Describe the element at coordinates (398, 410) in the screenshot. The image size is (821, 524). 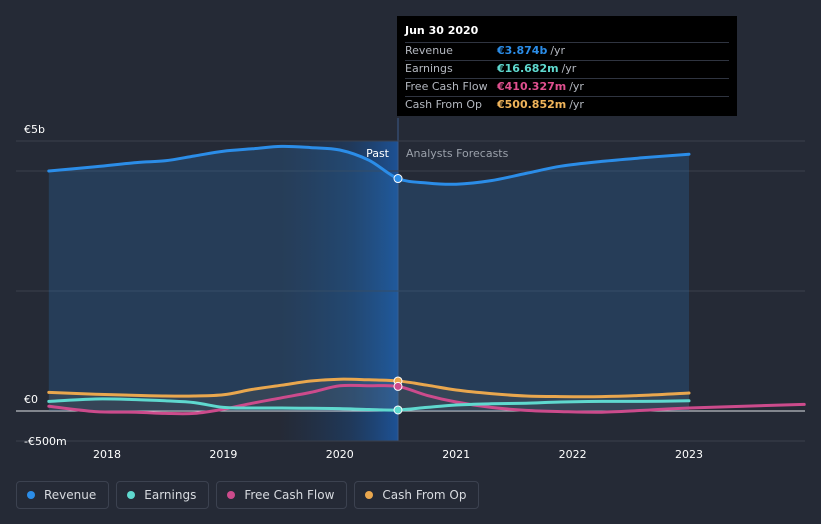
I see `earnings-marker` at that location.